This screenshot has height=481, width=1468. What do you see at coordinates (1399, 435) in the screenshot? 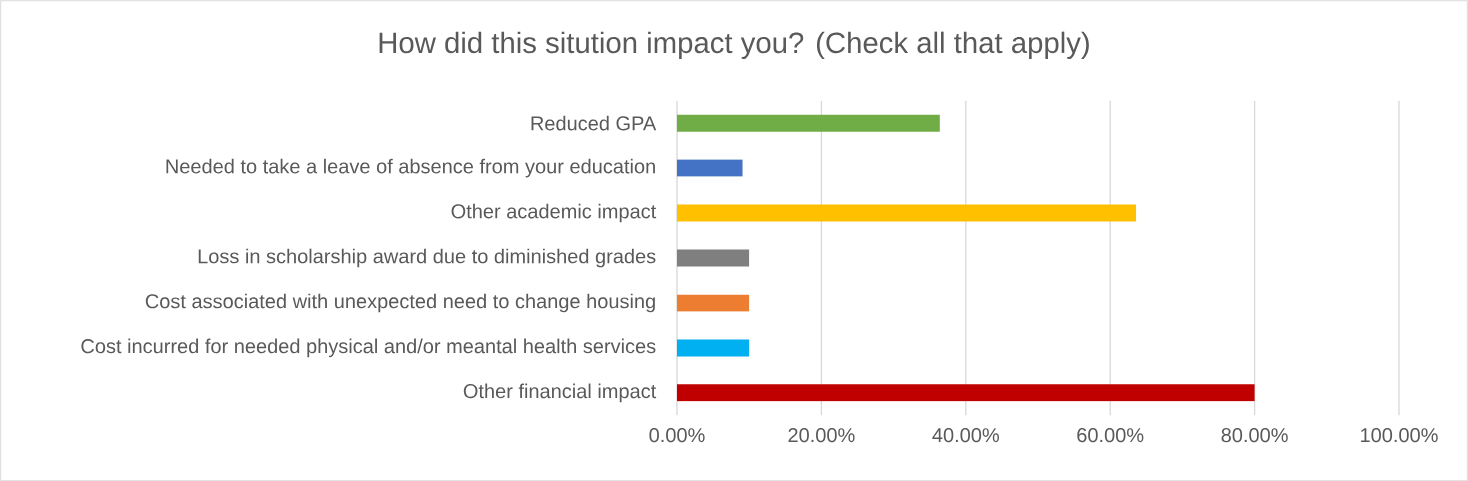
I see `x-tick-label: 100.00%` at bounding box center [1399, 435].